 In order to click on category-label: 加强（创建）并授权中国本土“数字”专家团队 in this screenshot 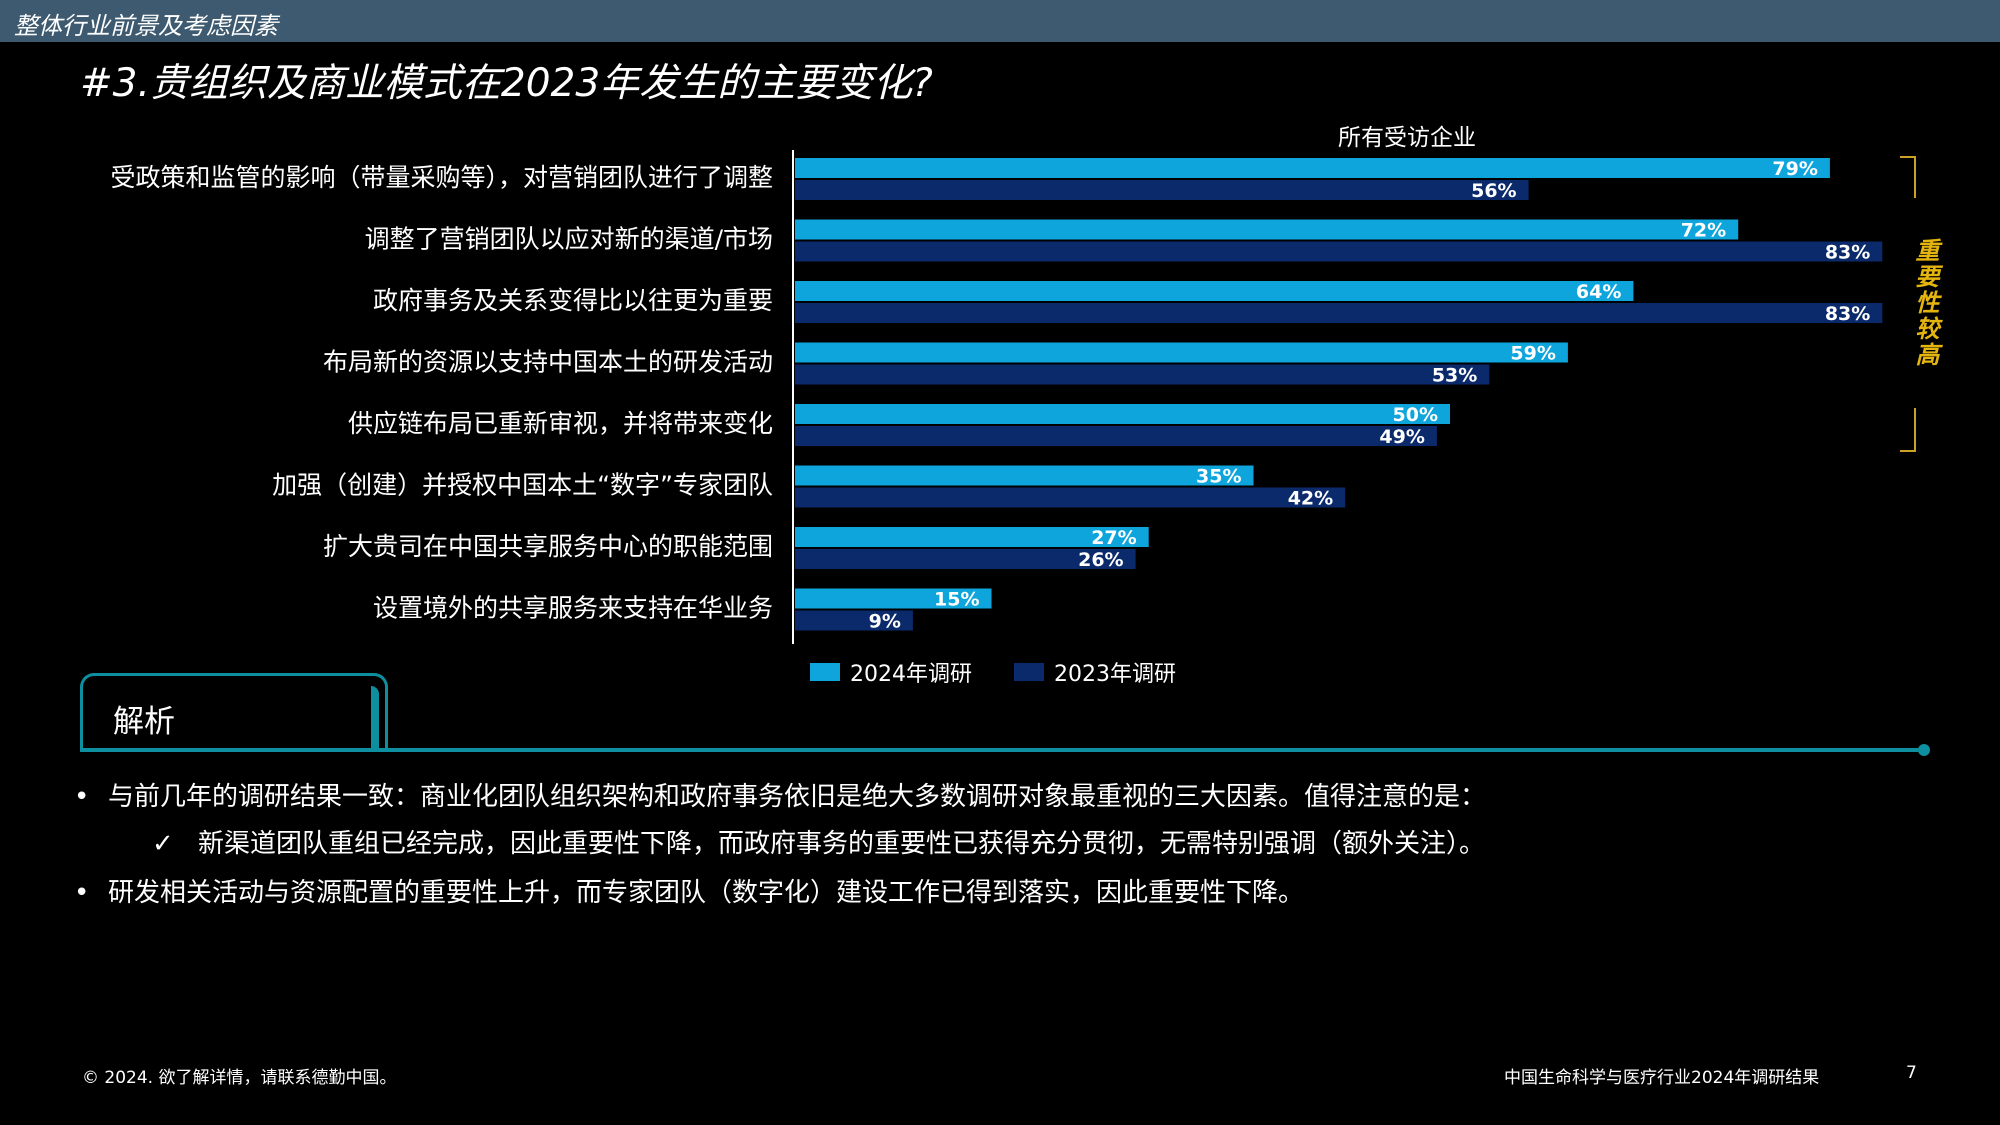, I will do `click(522, 485)`.